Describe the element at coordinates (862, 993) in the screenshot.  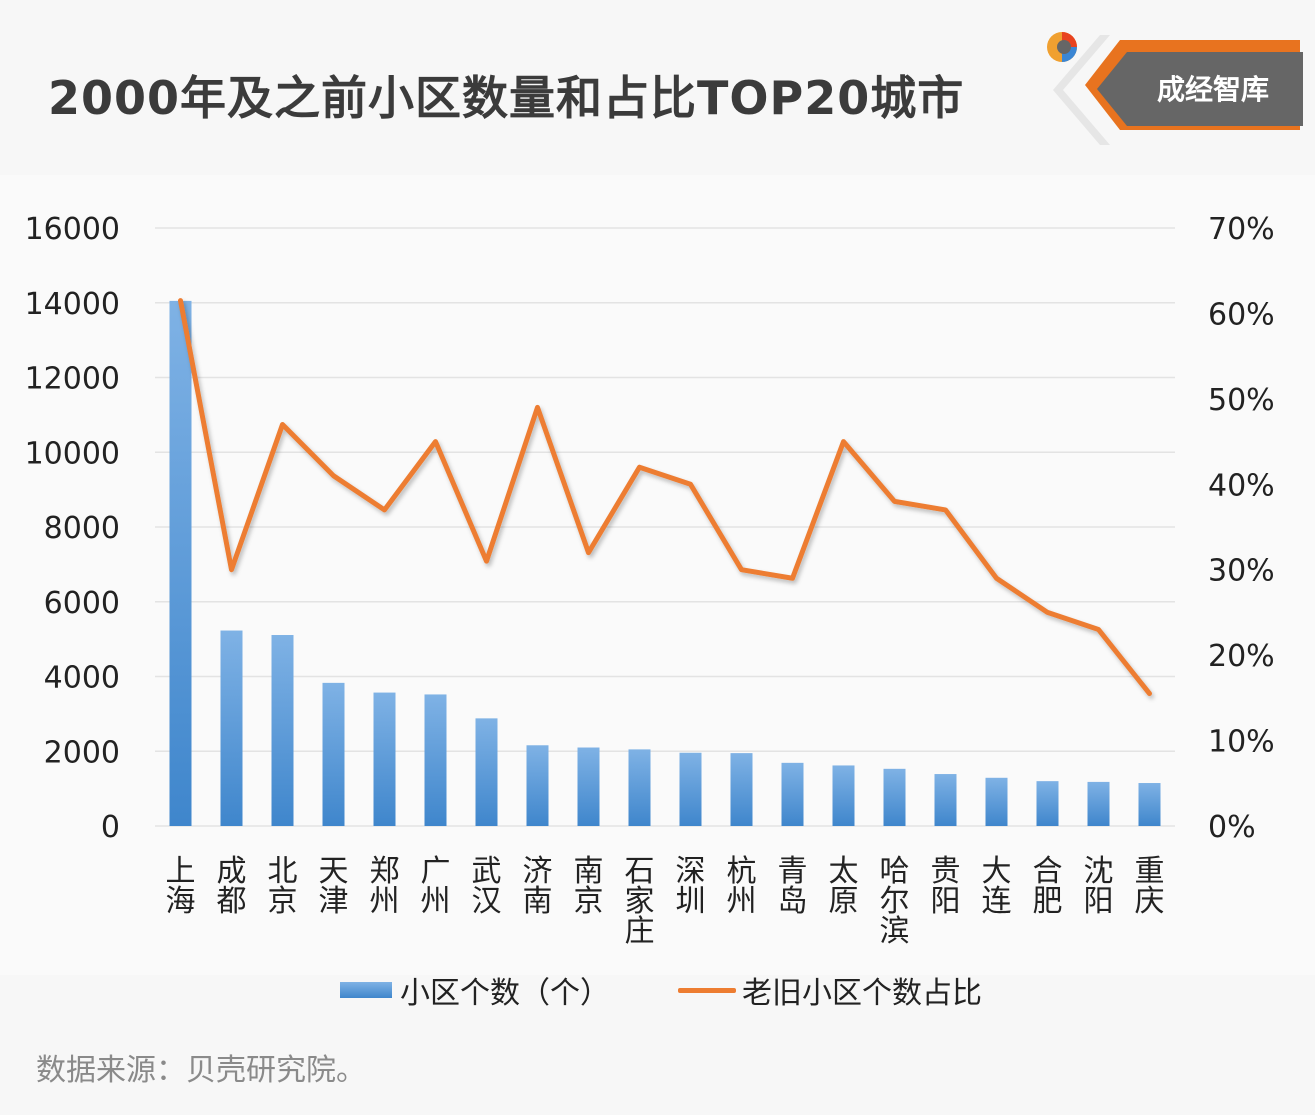
I see `legend-line-label: 老旧小区个数占比` at that location.